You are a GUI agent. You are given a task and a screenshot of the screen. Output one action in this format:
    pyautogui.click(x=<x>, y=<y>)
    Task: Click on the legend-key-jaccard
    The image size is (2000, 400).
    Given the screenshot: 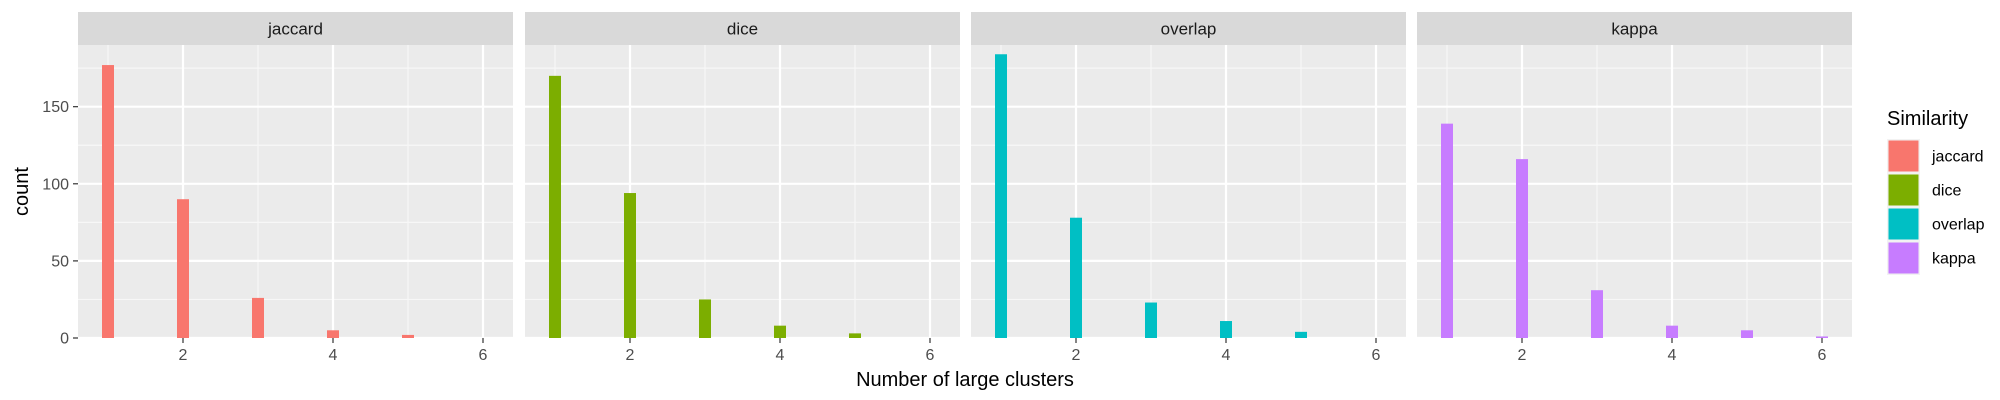 What is the action you would take?
    pyautogui.click(x=1903, y=156)
    